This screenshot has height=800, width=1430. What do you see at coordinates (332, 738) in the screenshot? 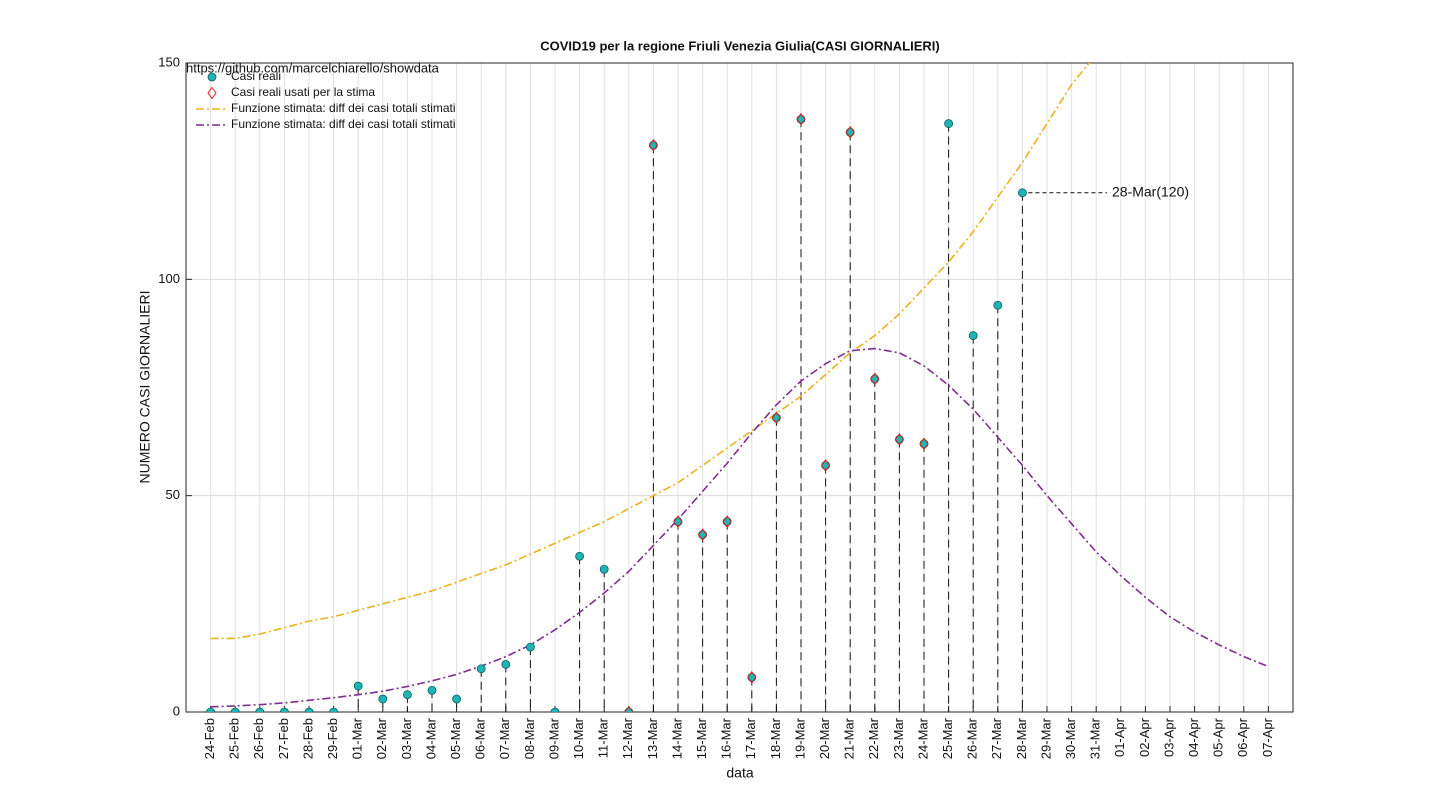
I see `x-tick-label: 29-Feb` at bounding box center [332, 738].